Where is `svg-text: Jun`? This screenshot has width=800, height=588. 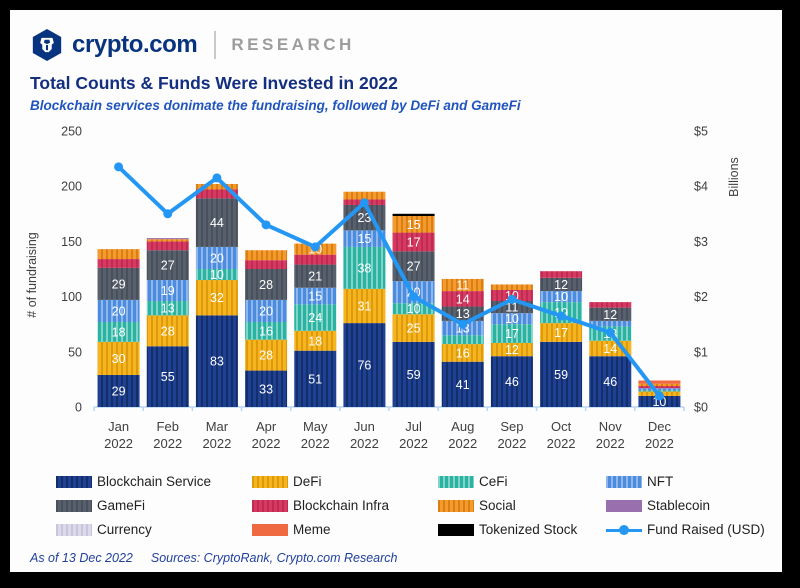
svg-text: Jun is located at coordinates (364, 426).